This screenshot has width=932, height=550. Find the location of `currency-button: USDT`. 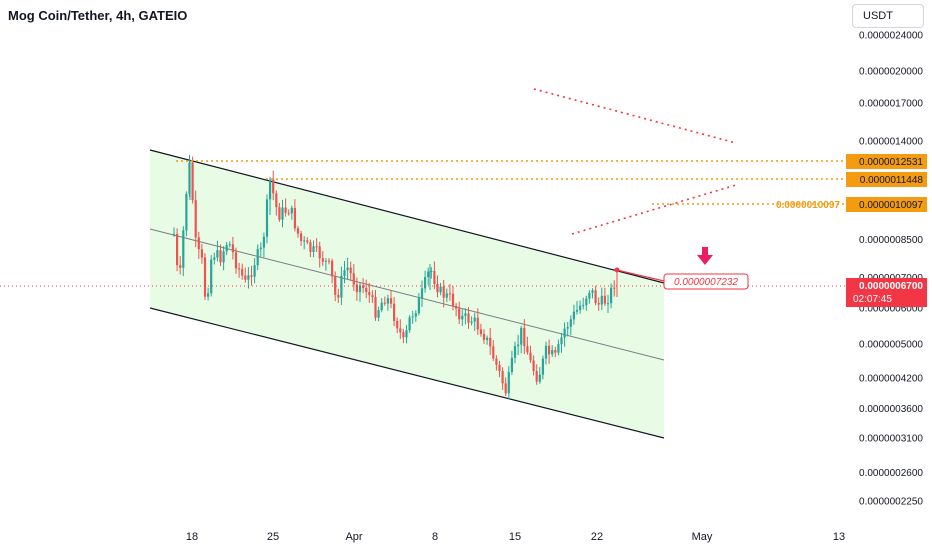

currency-button: USDT is located at coordinates (888, 16).